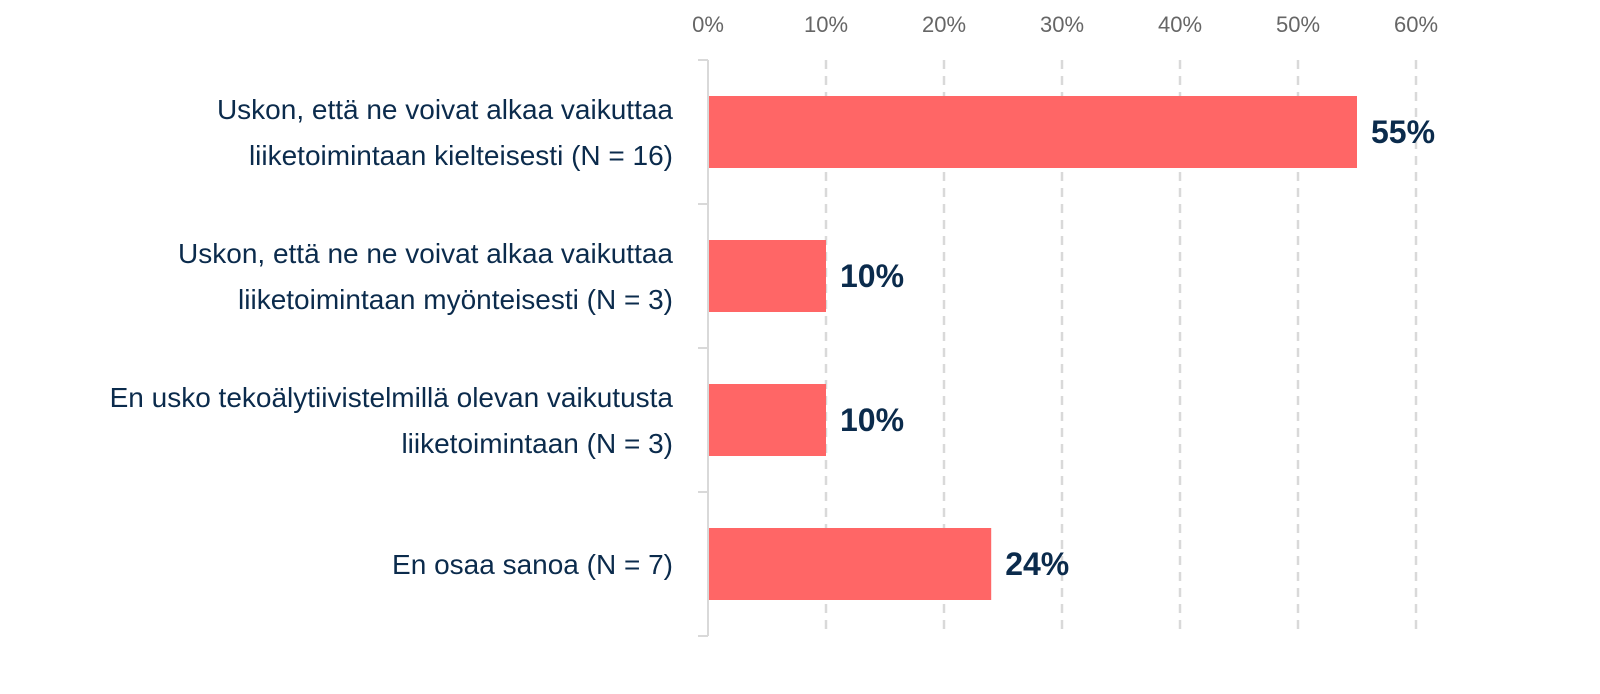 This screenshot has width=1600, height=694. I want to click on category-label: Uskon, että ne ne voivat alkaa vaikuttaa, so click(425, 253).